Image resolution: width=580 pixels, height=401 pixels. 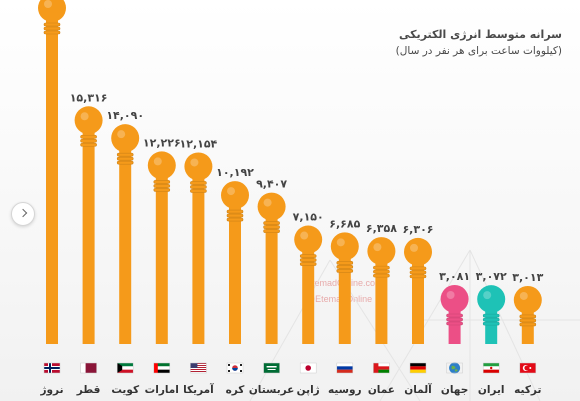 I want to click on bar-russia, so click(x=344, y=288).